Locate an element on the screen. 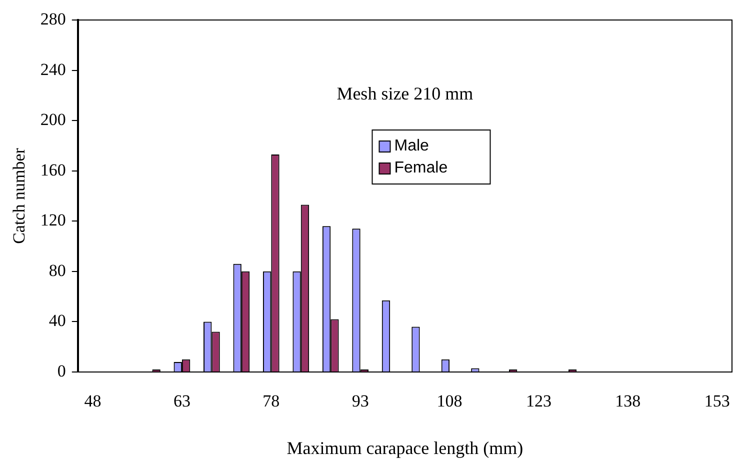 The image size is (744, 470). y-tick-label: 160 is located at coordinates (53, 170).